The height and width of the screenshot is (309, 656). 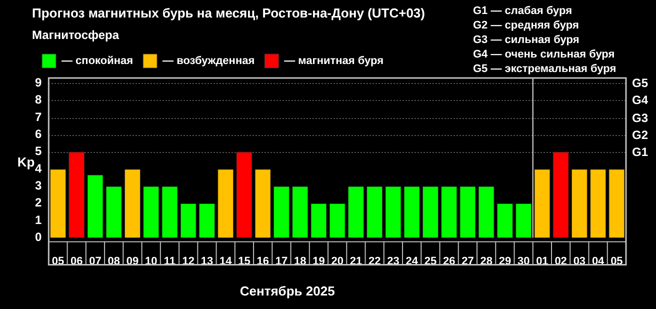 I want to click on x-tick-label: 04, so click(x=599, y=261).